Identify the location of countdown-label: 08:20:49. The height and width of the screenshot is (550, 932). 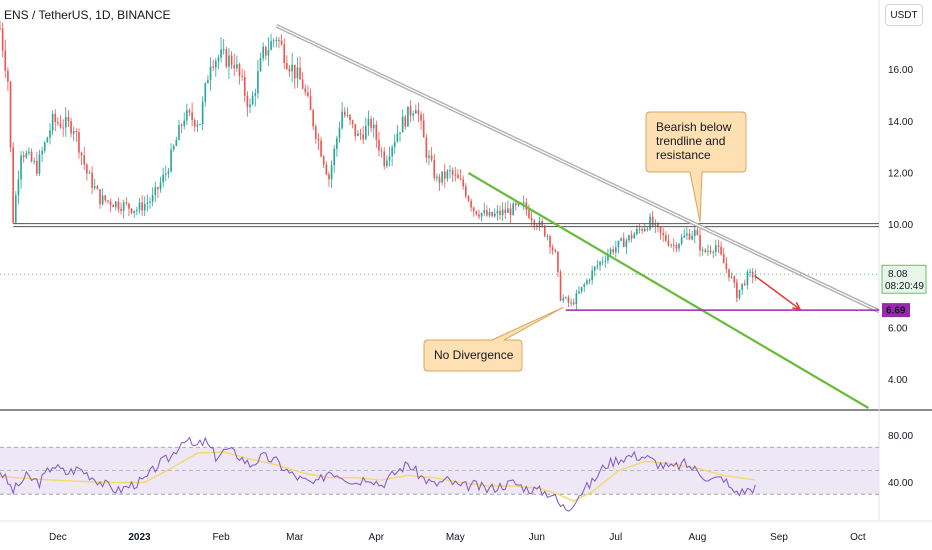
(904, 286).